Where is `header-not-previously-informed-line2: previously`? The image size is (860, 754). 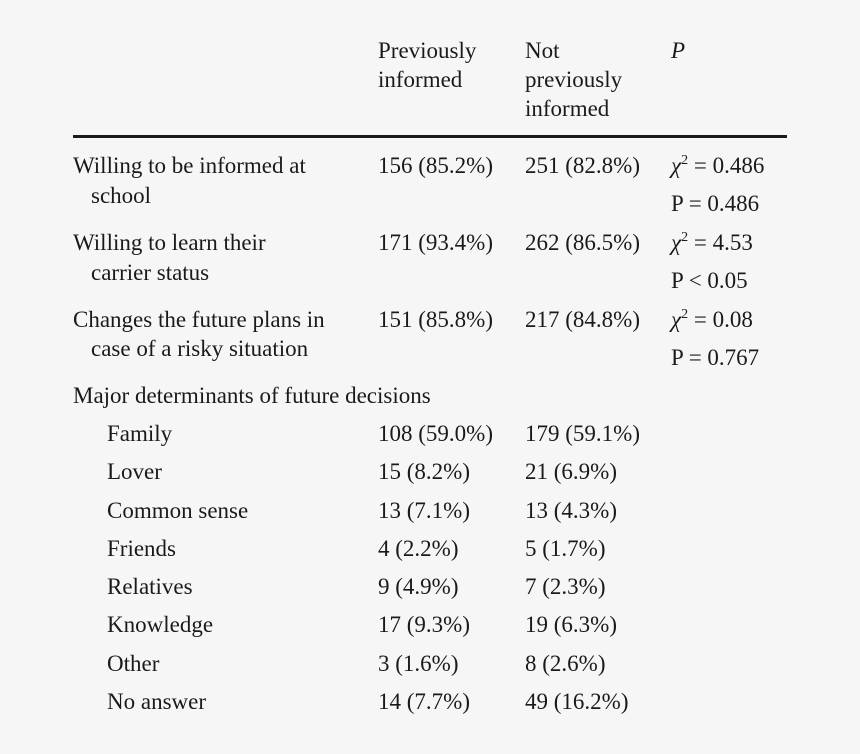 header-not-previously-informed-line2: previously is located at coordinates (574, 79).